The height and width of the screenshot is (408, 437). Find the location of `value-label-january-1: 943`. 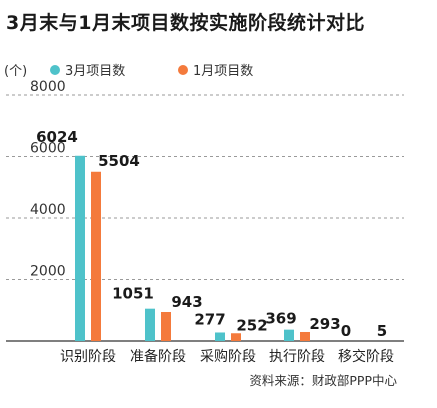

value-label-january-1: 943 is located at coordinates (186, 302).